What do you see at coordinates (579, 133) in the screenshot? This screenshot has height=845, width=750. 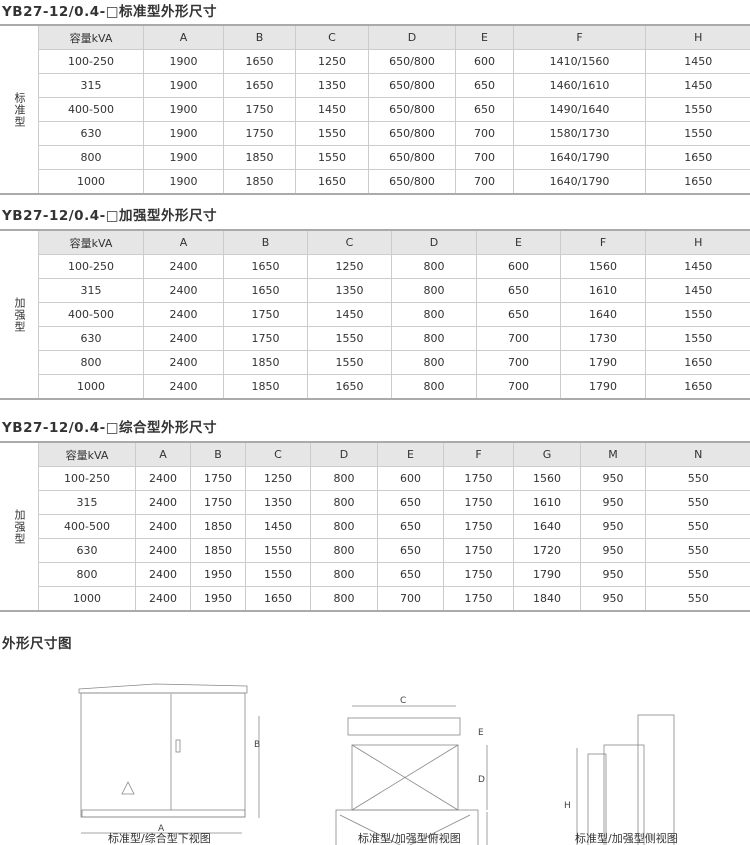 I see `table-cell: 1580/1730` at bounding box center [579, 133].